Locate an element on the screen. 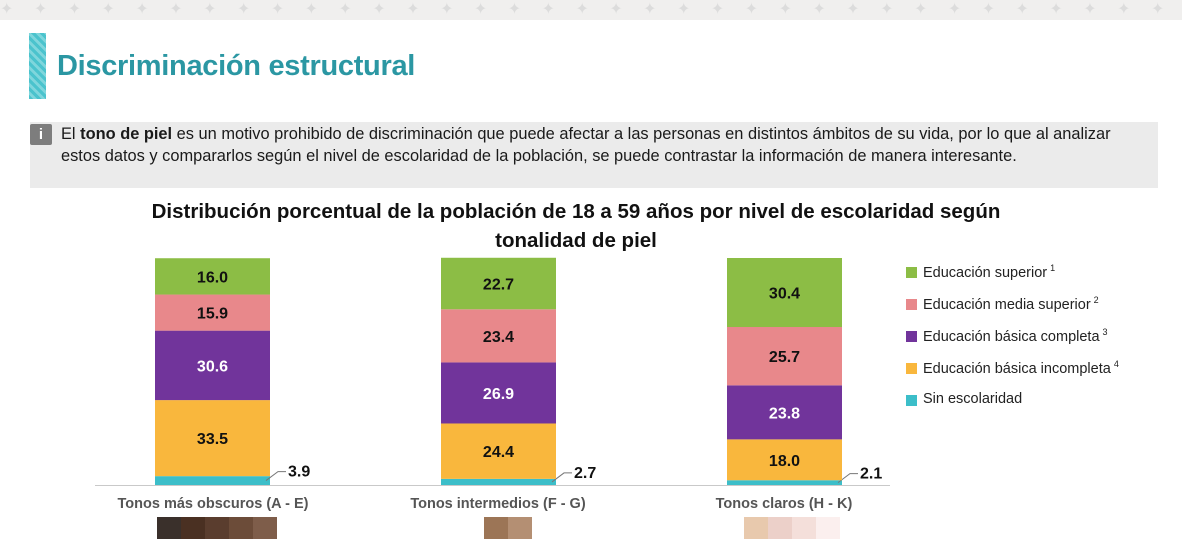  data-label: 30.4 is located at coordinates (784, 294).